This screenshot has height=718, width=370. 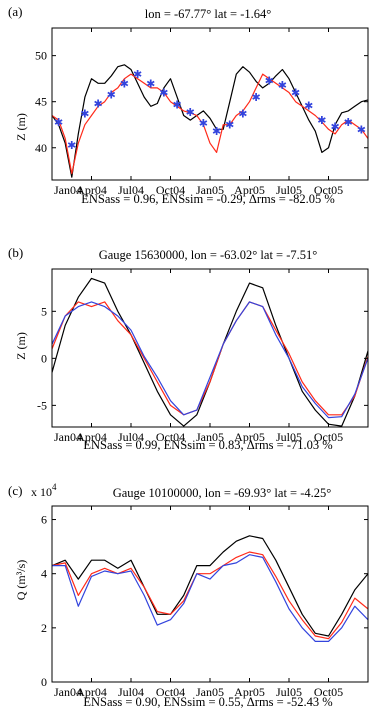 What do you see at coordinates (328, 190) in the screenshot?
I see `panel-a-xtick-label: Oct05` at bounding box center [328, 190].